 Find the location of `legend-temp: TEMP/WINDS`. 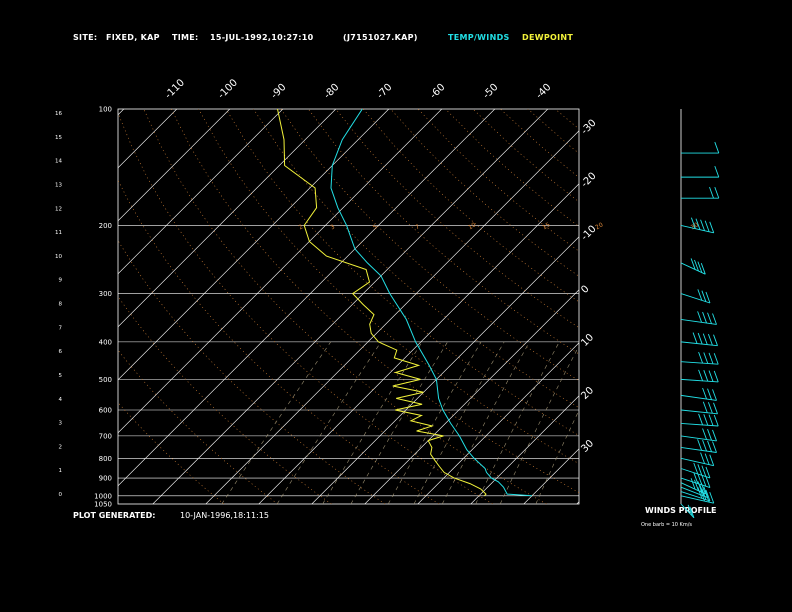

legend-temp: TEMP/WINDS is located at coordinates (479, 37).